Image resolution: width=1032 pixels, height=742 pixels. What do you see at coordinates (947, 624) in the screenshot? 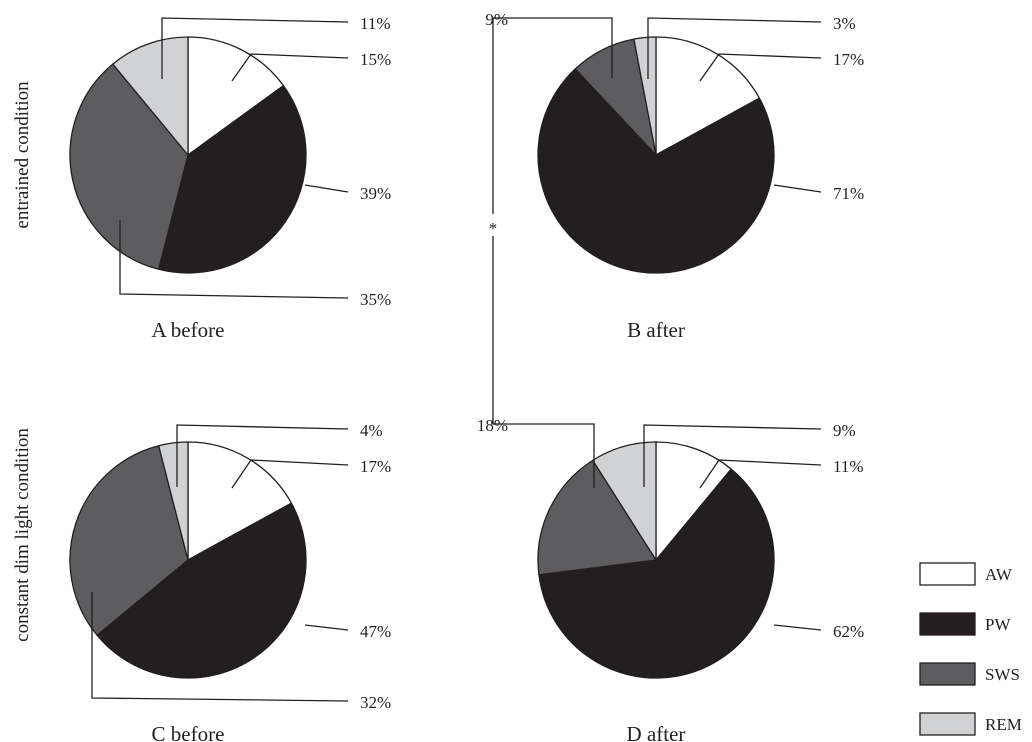
I see `legend-swatch-pw` at bounding box center [947, 624].